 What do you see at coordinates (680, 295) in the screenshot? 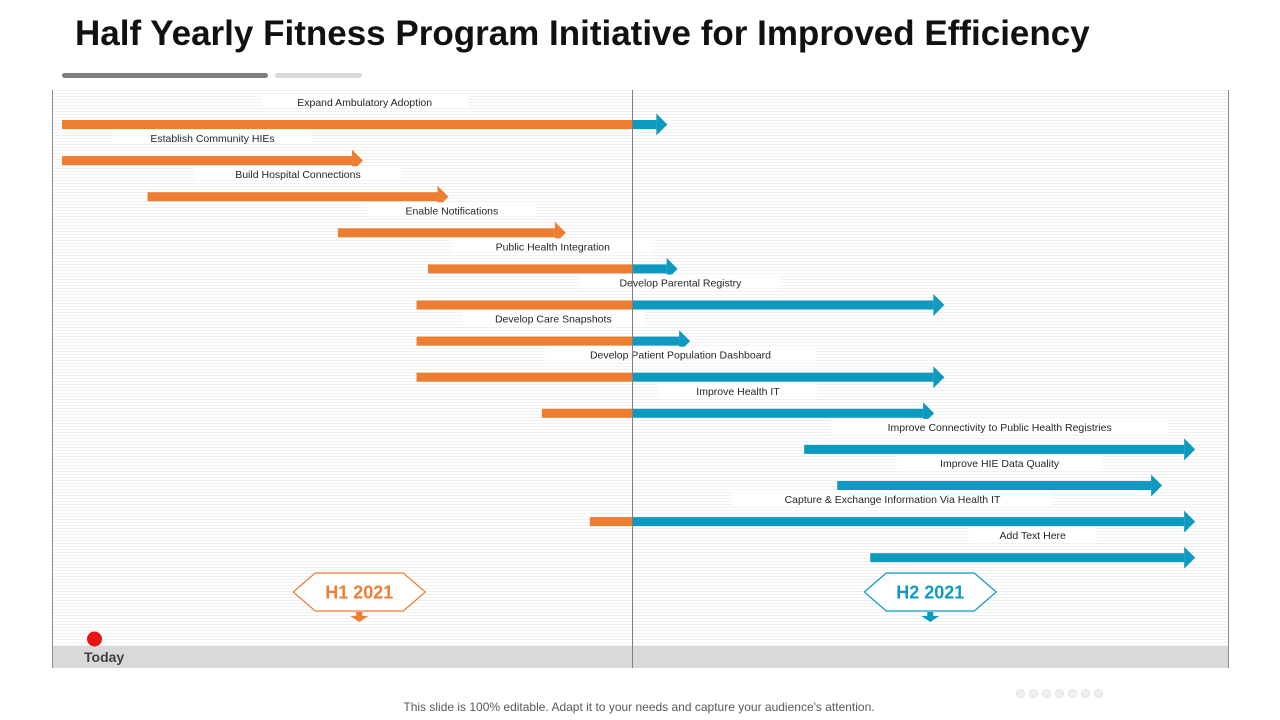
I see `task-row: Develop Parental Registry` at bounding box center [680, 295].